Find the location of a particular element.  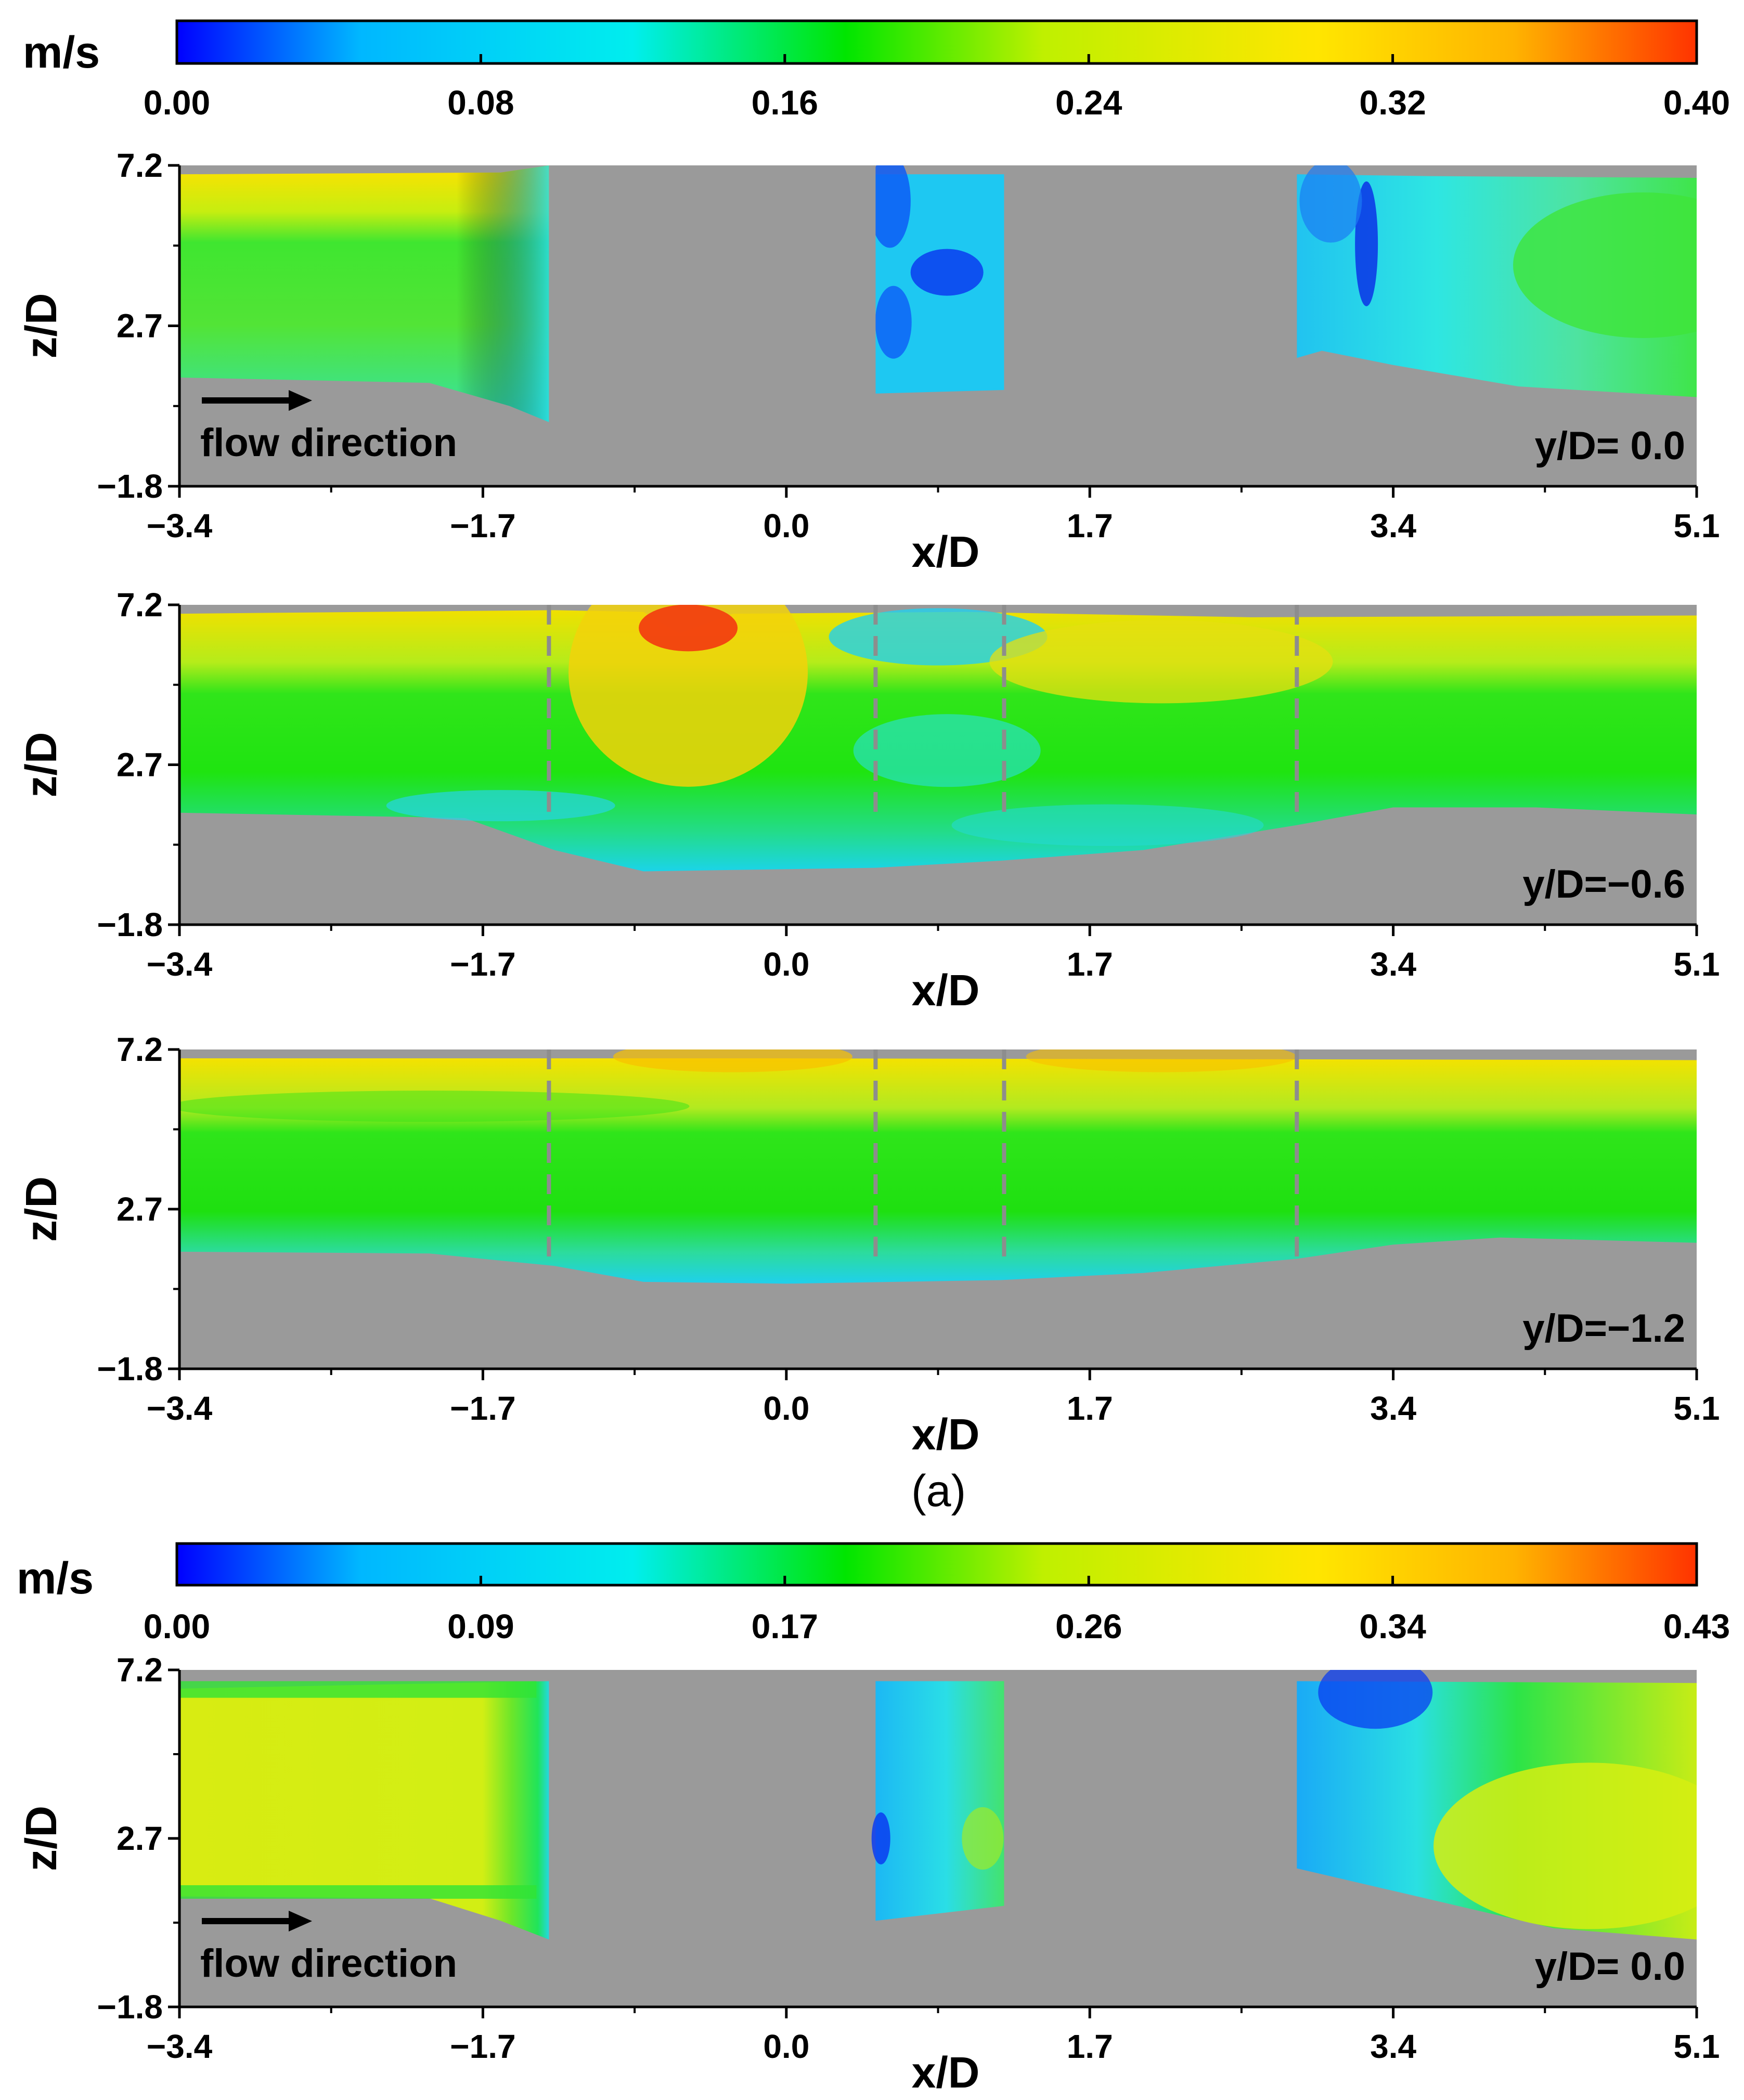

colorbar-tick-label: 0.43 is located at coordinates (1697, 1626).